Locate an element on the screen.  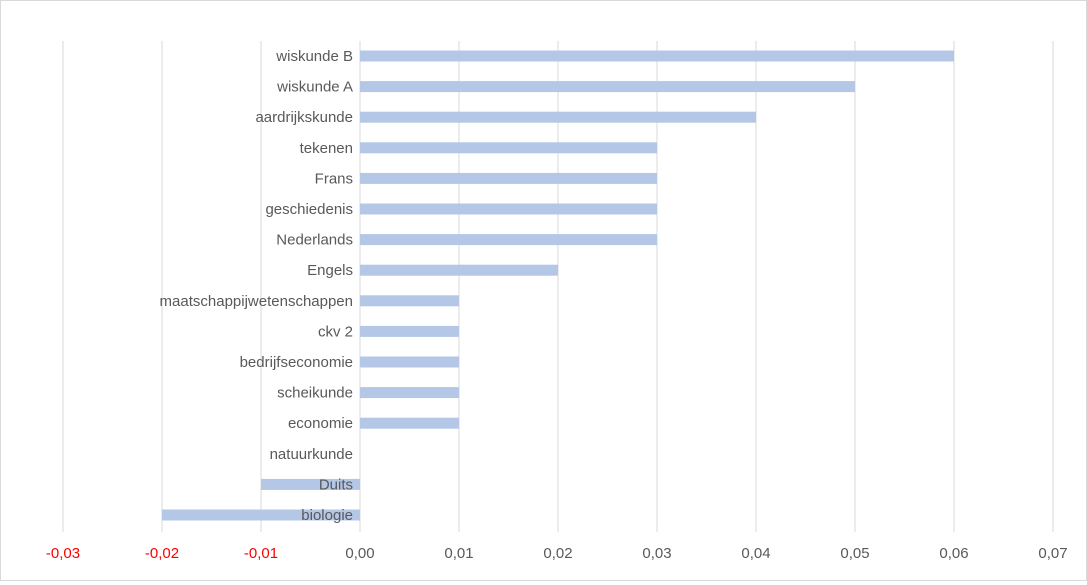
category-label: geschiedenis is located at coordinates (309, 209).